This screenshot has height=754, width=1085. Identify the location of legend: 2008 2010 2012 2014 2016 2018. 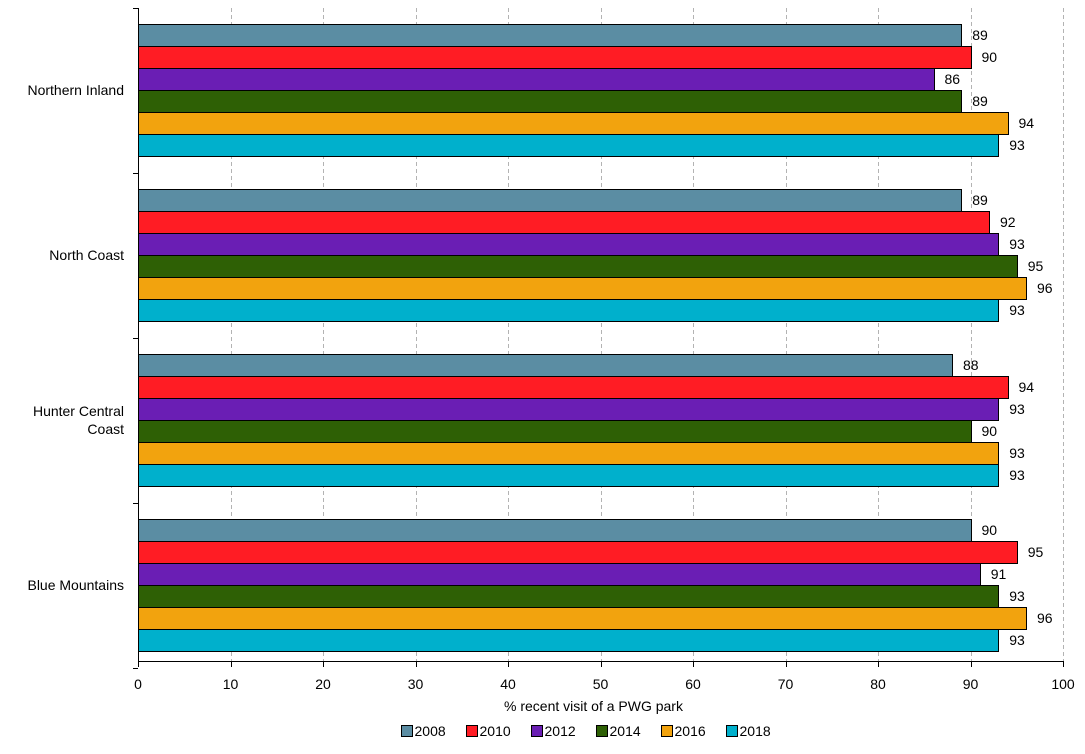
(586, 731).